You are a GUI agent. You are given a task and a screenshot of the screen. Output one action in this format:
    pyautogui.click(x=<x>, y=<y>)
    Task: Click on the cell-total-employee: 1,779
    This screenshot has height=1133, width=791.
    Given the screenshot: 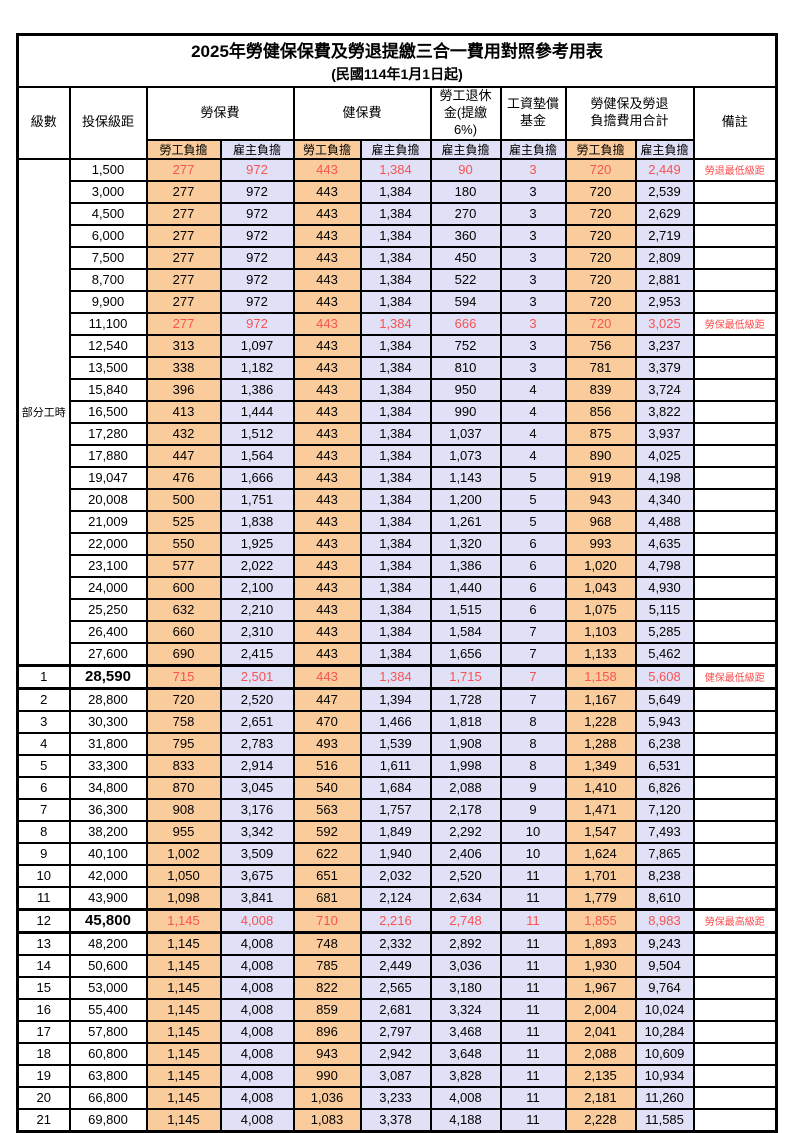 What is the action you would take?
    pyautogui.click(x=600, y=898)
    